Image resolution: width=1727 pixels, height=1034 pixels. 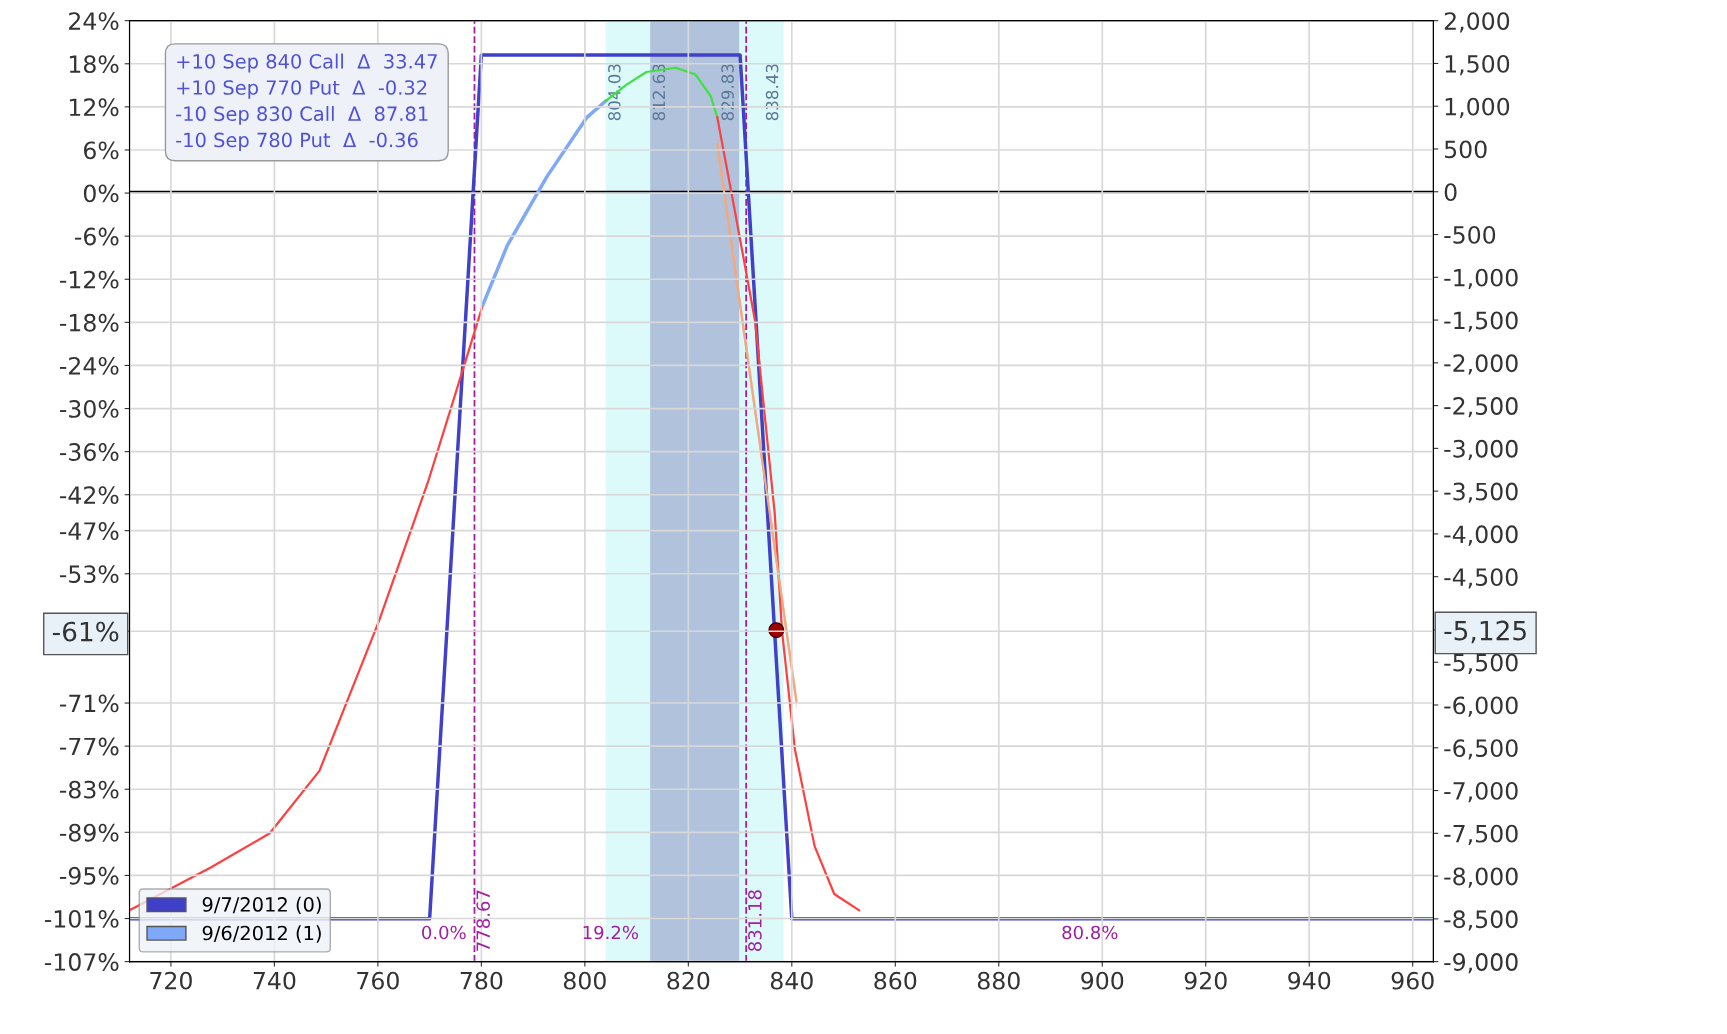 I want to click on y-tick-label: -53%, so click(x=89, y=574).